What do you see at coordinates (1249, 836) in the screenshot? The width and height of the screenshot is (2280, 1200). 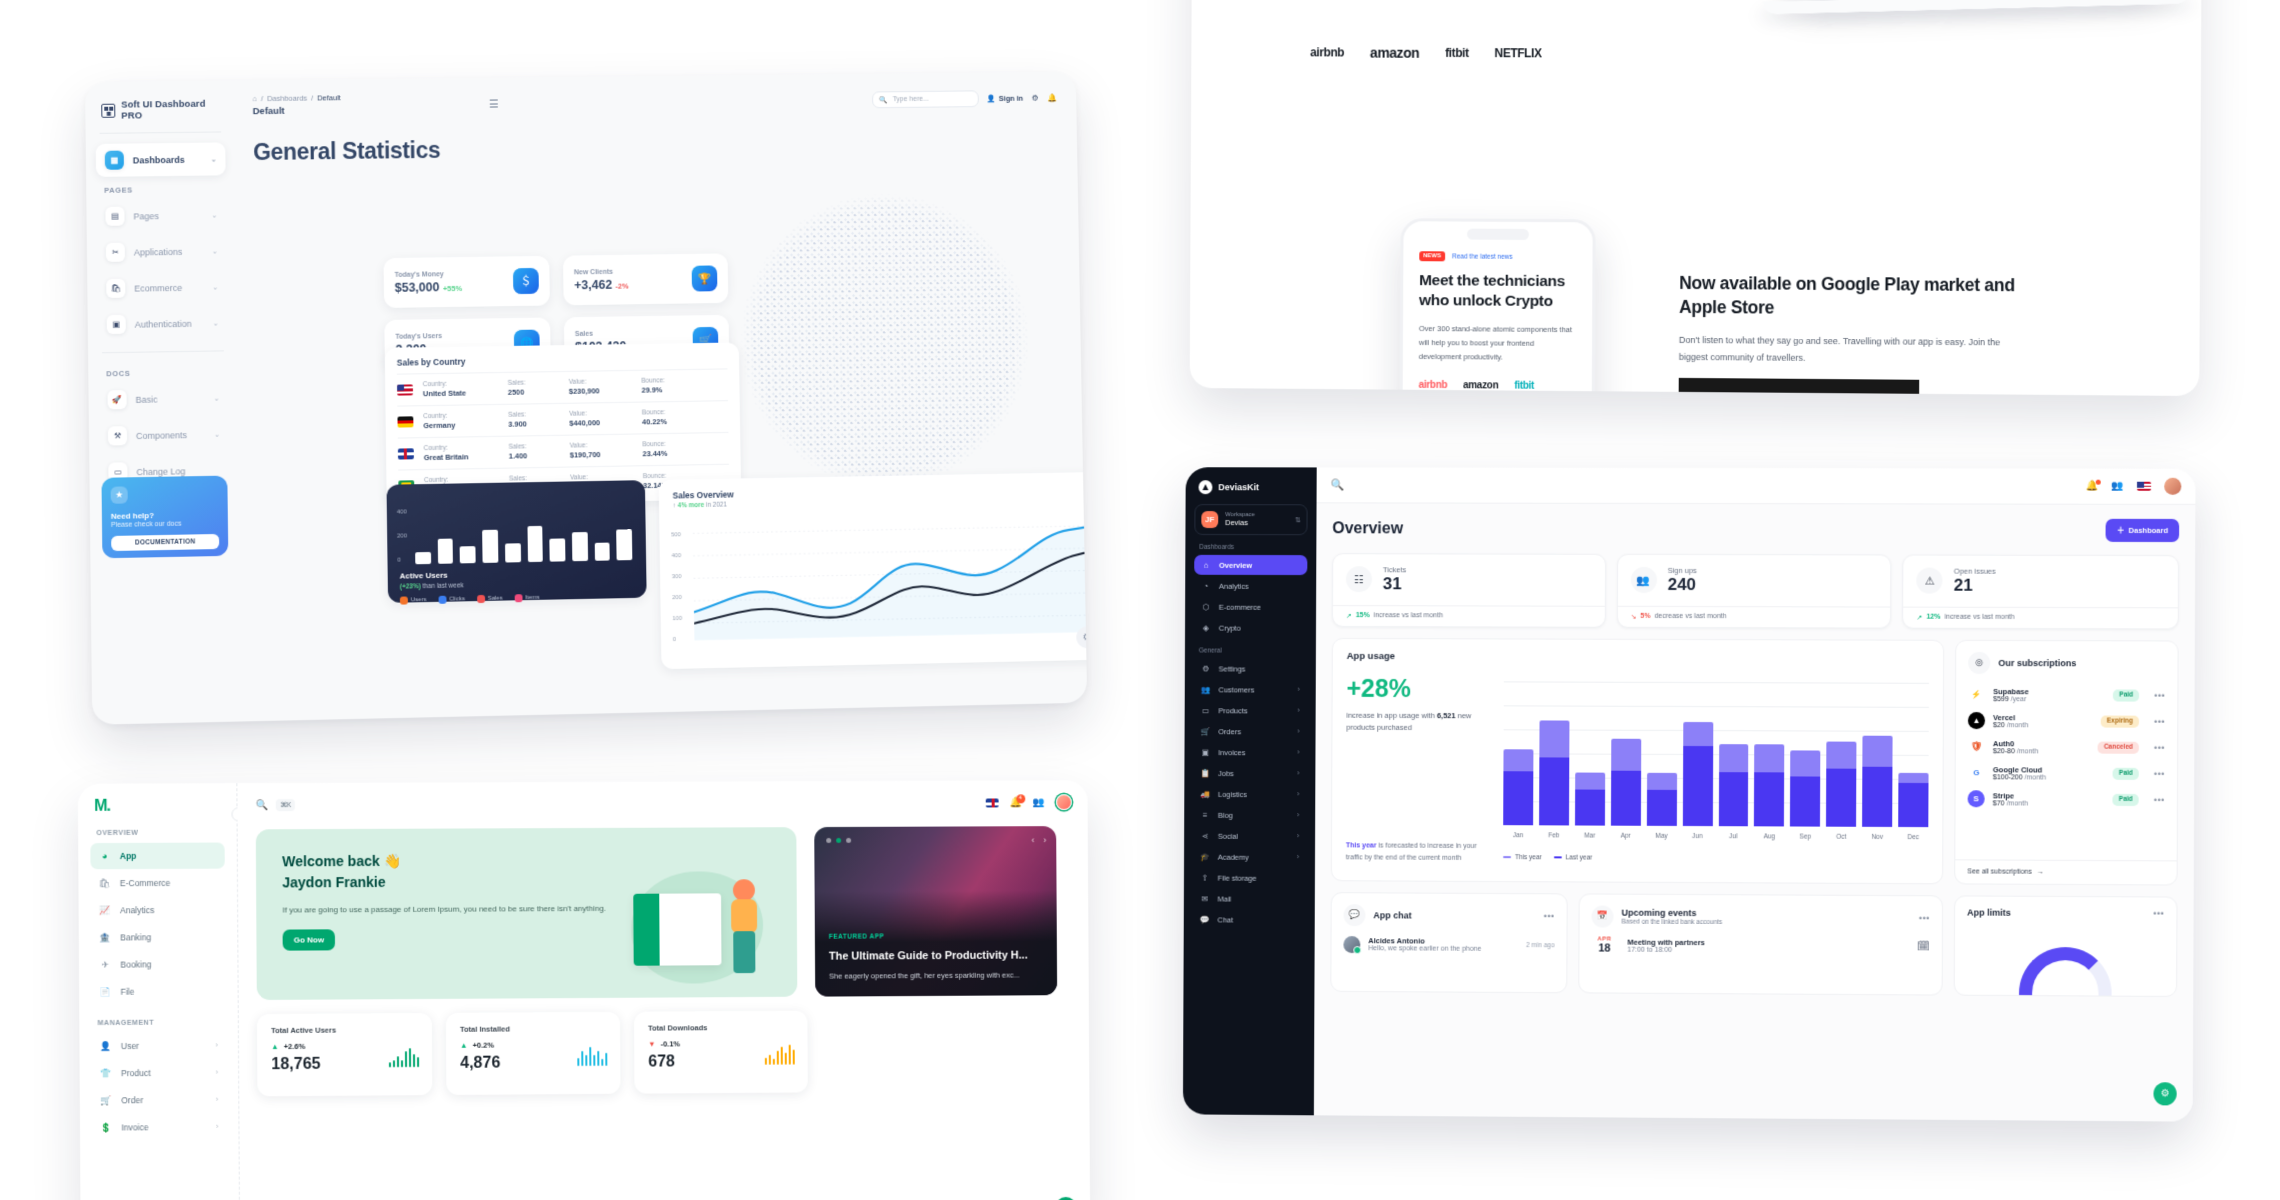 I see `sidebar-item-social: ⋖ Social ›` at bounding box center [1249, 836].